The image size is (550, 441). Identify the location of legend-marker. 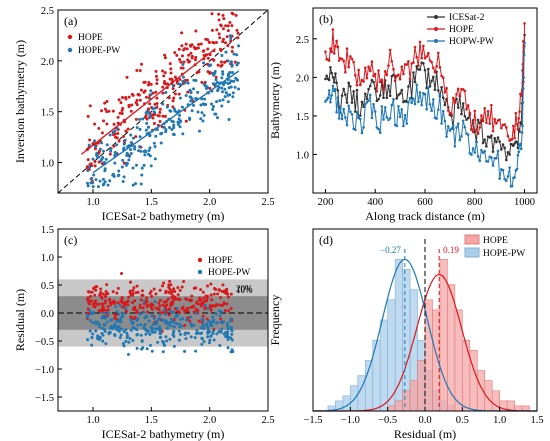
(200, 260).